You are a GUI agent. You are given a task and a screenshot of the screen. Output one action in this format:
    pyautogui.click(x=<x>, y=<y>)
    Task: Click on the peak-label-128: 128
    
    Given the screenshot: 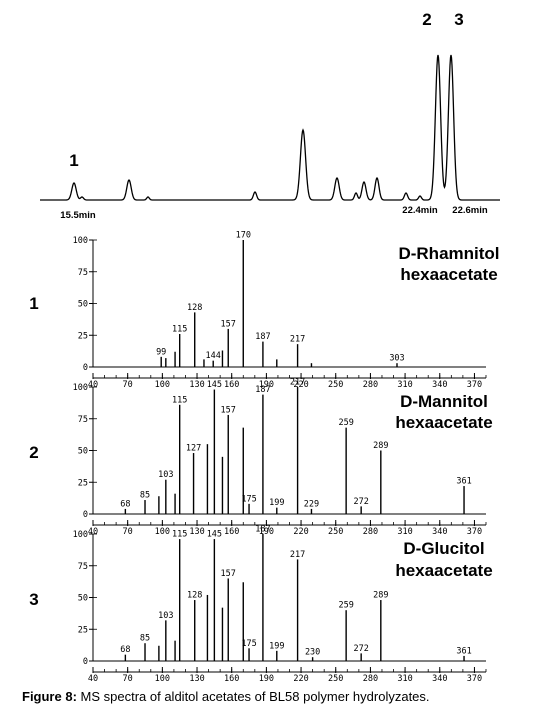 What is the action you would take?
    pyautogui.click(x=194, y=596)
    